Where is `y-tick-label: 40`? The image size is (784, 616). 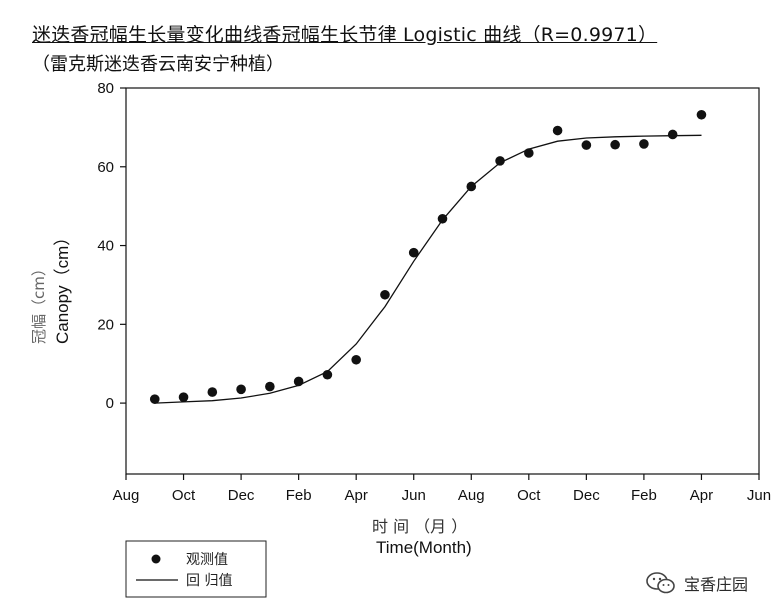 y-tick-label: 40 is located at coordinates (105, 246).